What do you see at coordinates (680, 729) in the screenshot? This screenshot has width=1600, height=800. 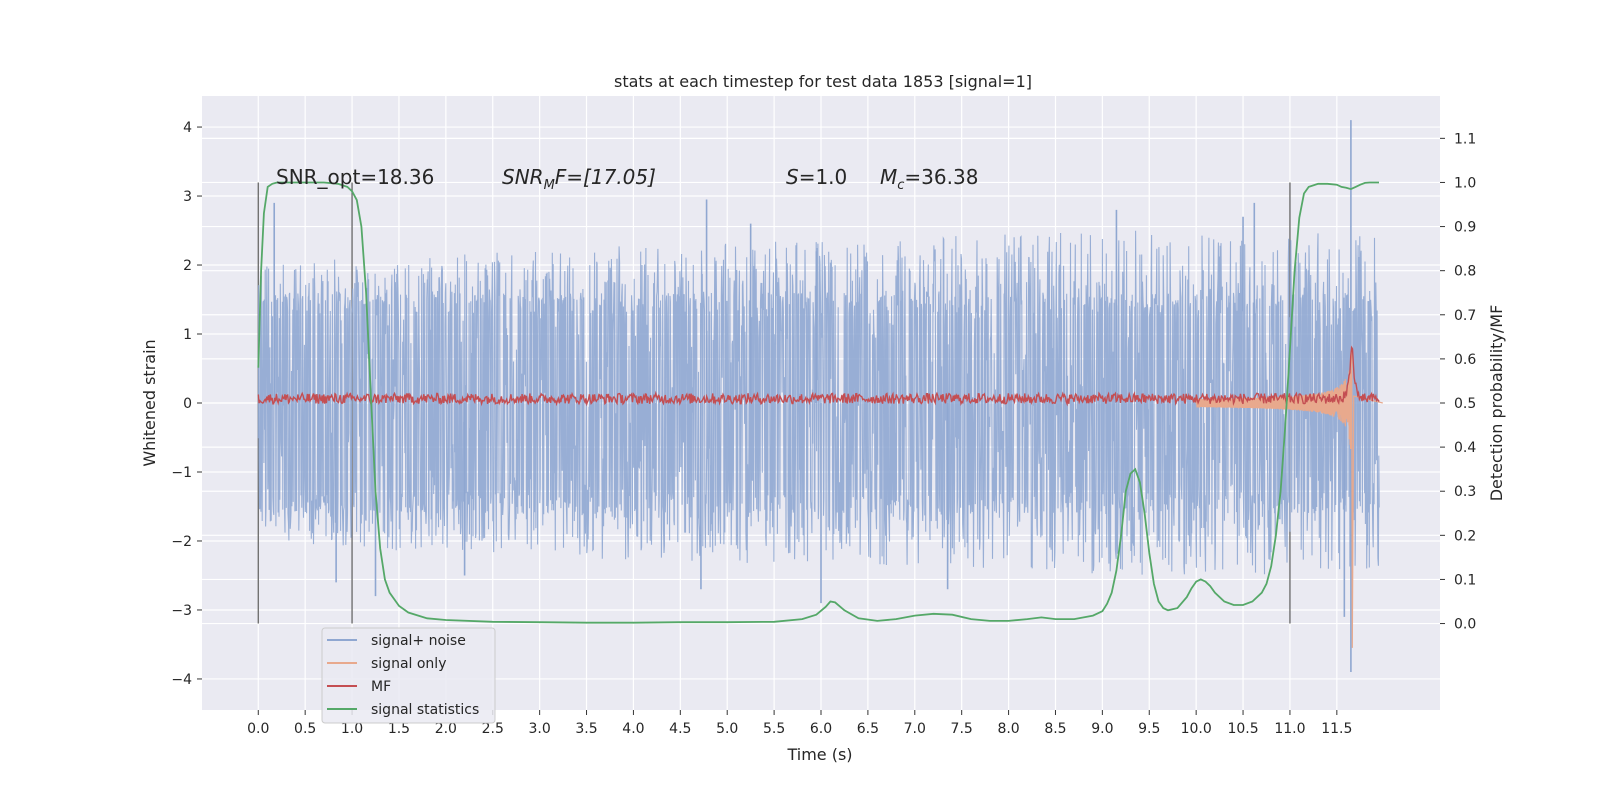 I see `x-tick-label: 4.5` at bounding box center [680, 729].